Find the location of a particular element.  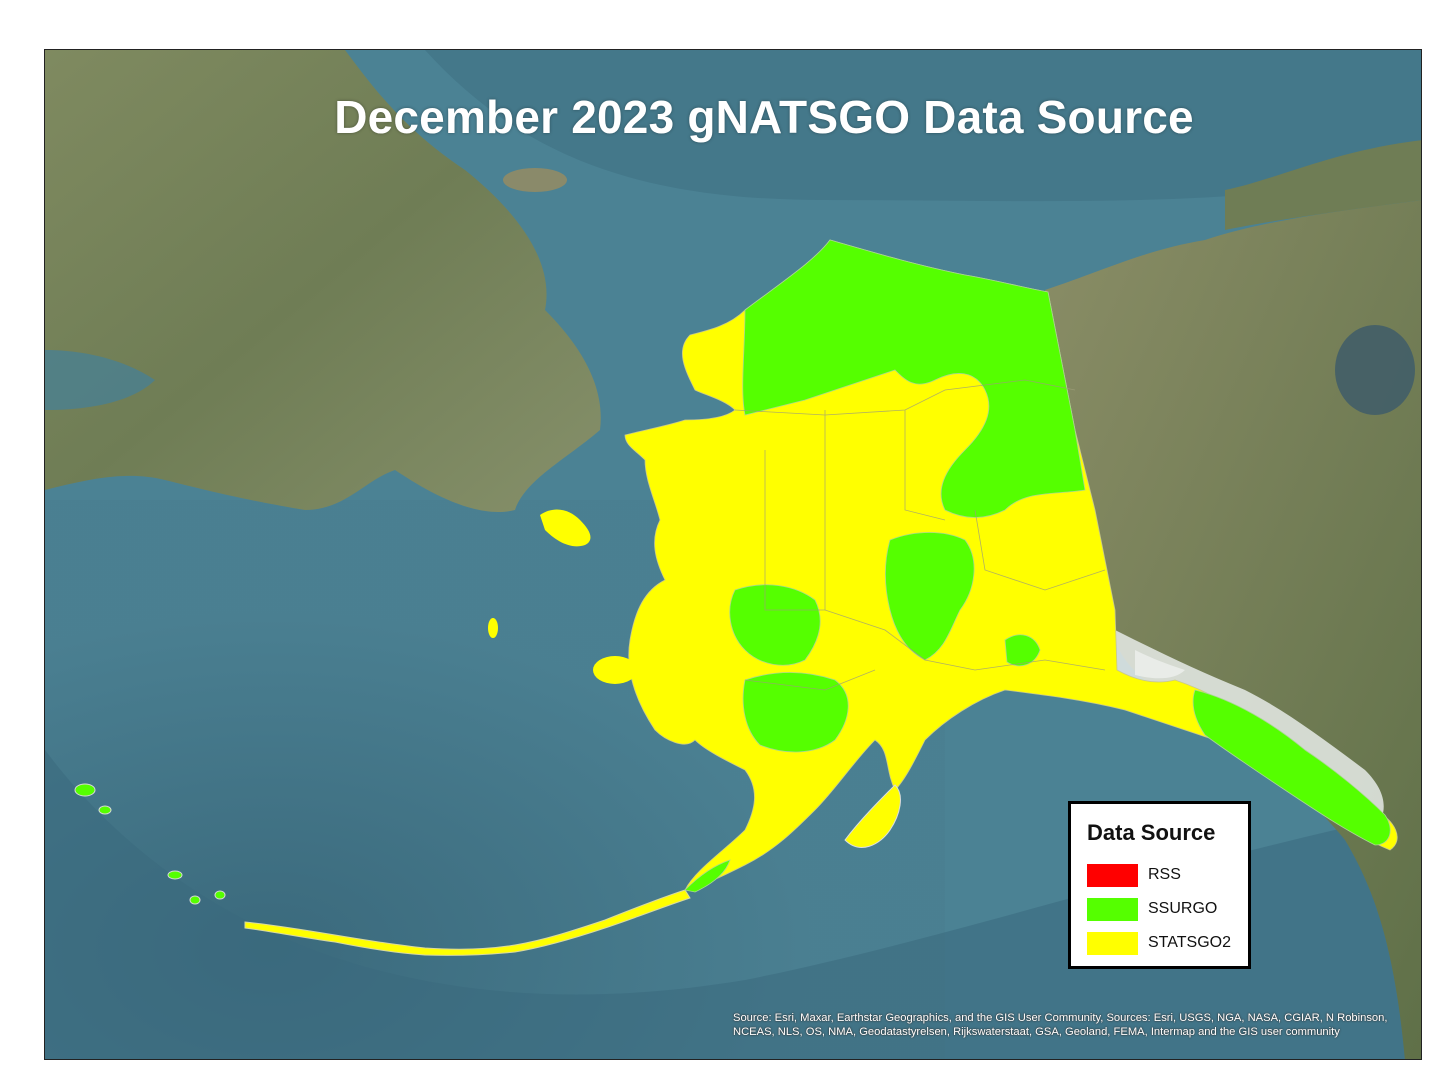

legend-swatch-statsgo2 is located at coordinates (1112, 943).